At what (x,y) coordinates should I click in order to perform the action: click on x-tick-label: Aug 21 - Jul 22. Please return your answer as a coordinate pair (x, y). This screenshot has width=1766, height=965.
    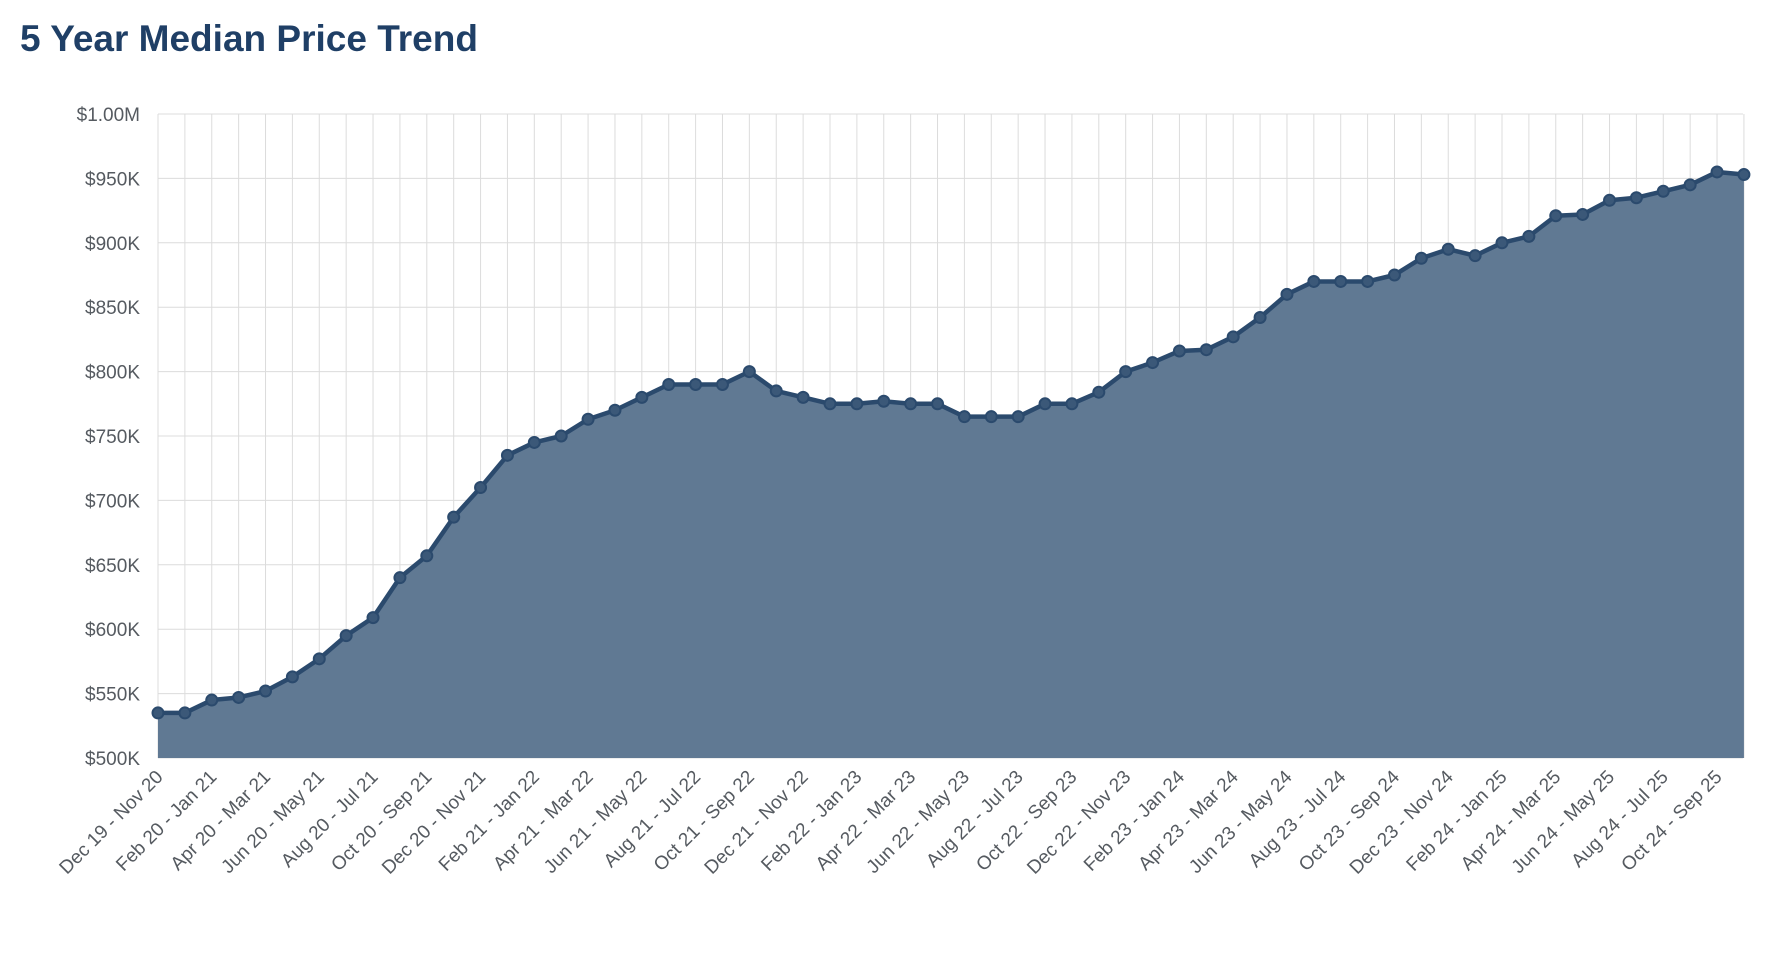
    Looking at the image, I should click on (652, 819).